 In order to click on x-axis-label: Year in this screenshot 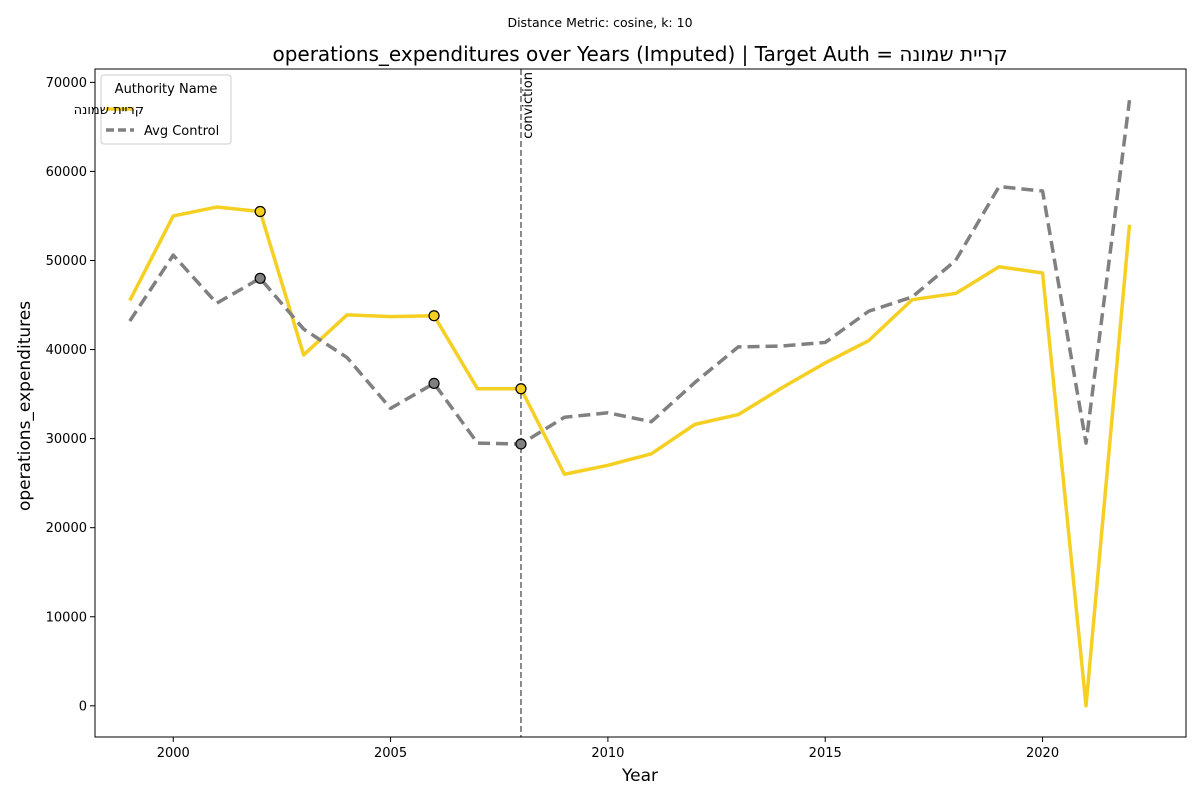, I will do `click(639, 776)`.